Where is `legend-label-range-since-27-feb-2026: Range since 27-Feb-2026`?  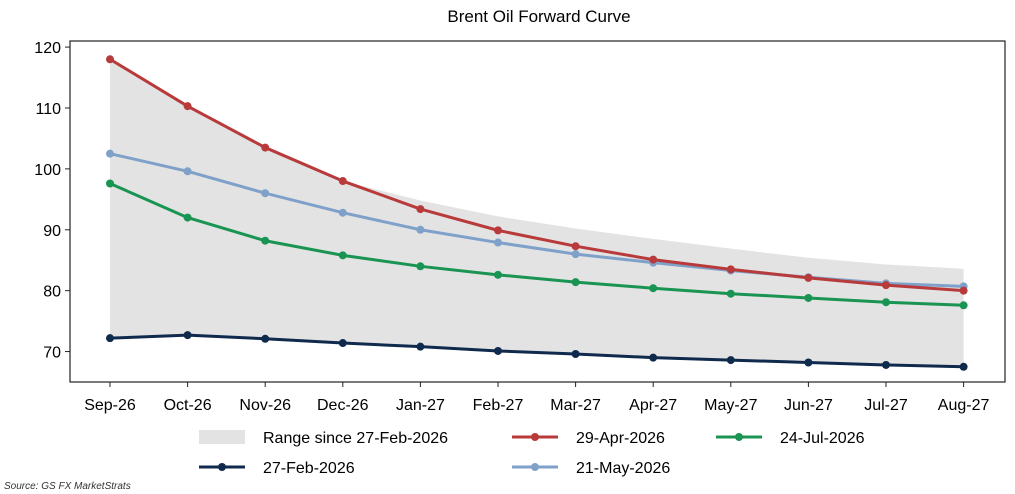 legend-label-range-since-27-feb-2026: Range since 27-Feb-2026 is located at coordinates (355, 438).